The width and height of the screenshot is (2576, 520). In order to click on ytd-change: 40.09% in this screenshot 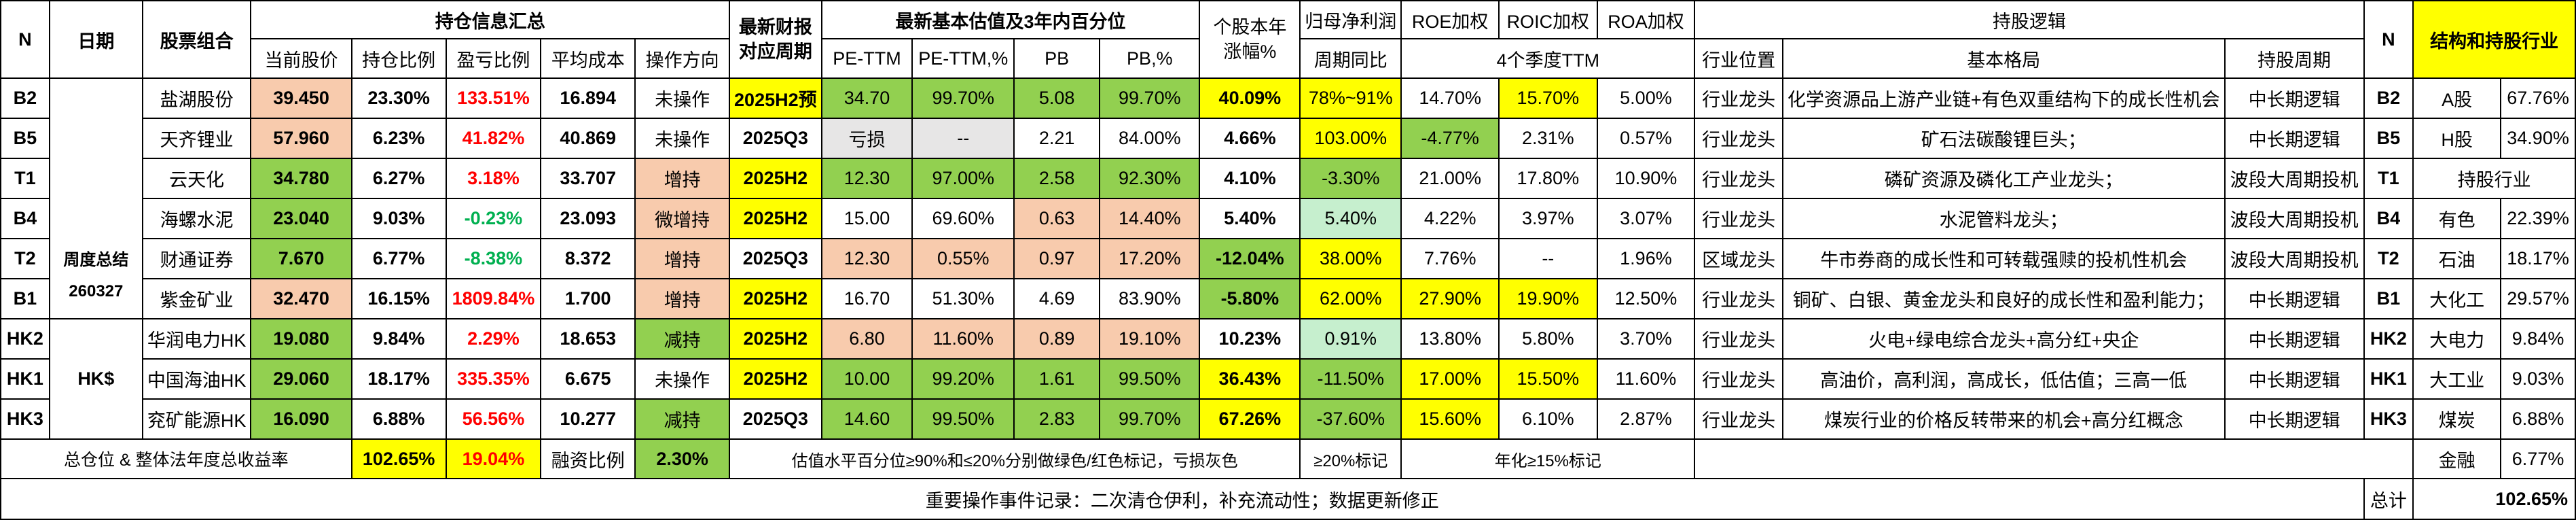, I will do `click(1250, 98)`.